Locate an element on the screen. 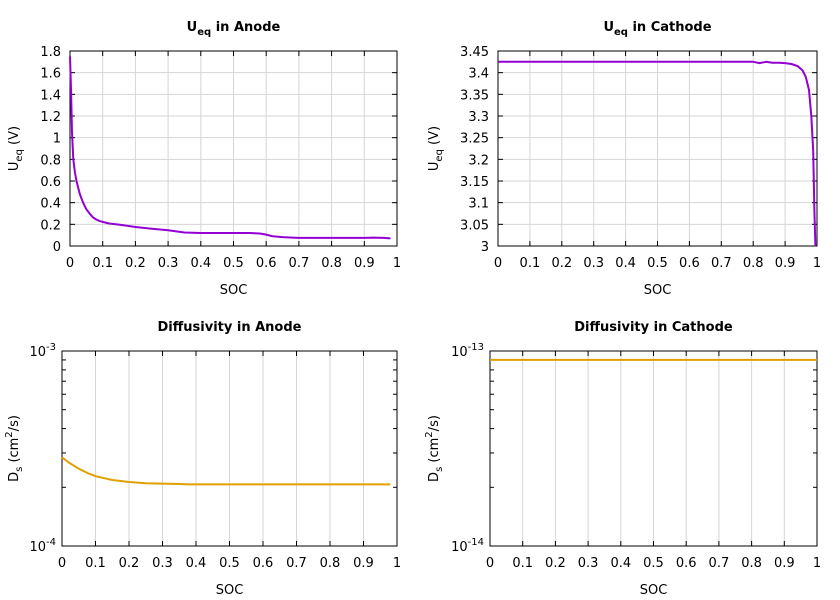 The height and width of the screenshot is (600, 840). chart-title: Ueq in Cathode is located at coordinates (657, 29).